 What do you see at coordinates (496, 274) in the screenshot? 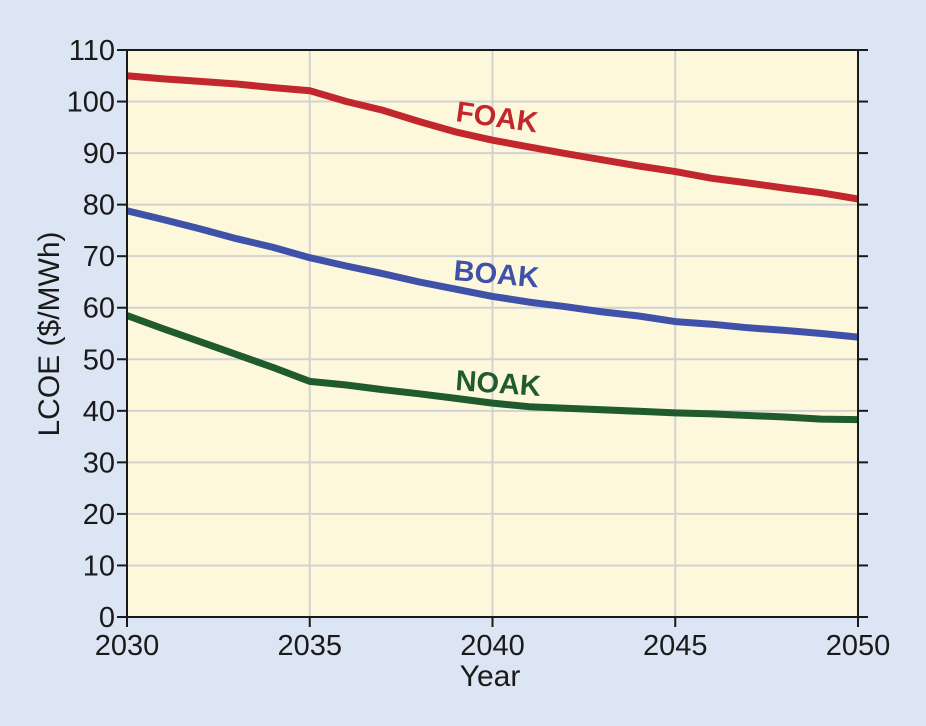
I see `series-label-boak: BOAK` at bounding box center [496, 274].